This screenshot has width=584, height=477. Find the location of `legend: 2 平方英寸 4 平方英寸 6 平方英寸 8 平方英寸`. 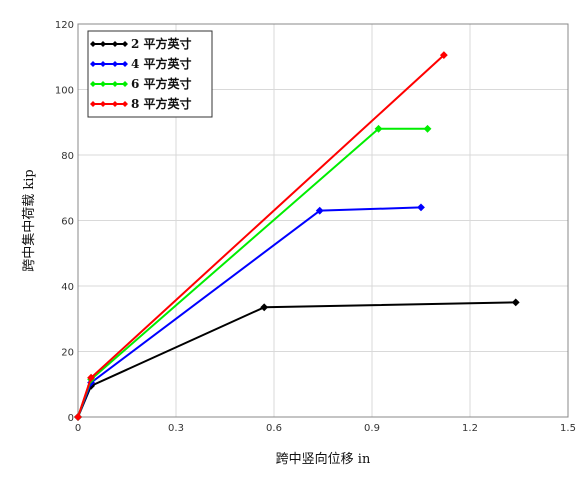

legend: 2 平方英寸 4 平方英寸 6 平方英寸 8 平方英寸 is located at coordinates (150, 74).